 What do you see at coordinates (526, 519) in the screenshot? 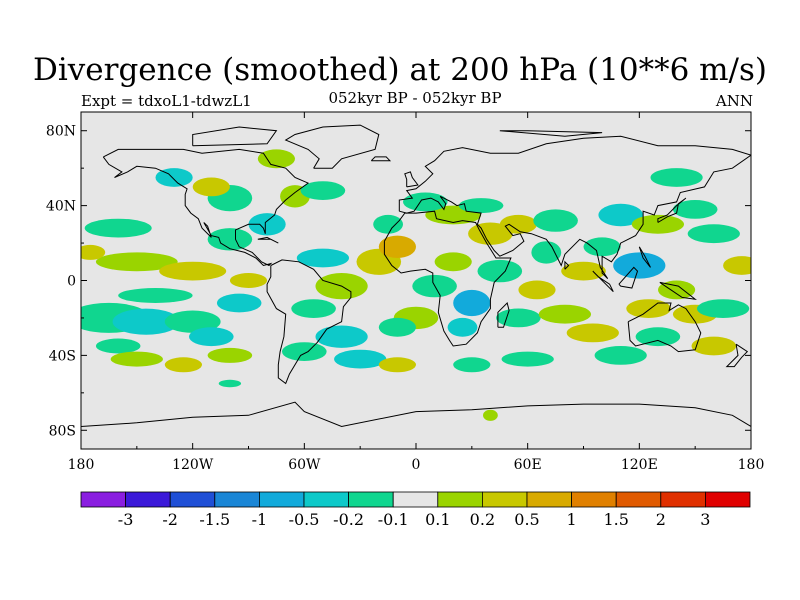
I see `colorbar-label: 0.5` at bounding box center [526, 519].